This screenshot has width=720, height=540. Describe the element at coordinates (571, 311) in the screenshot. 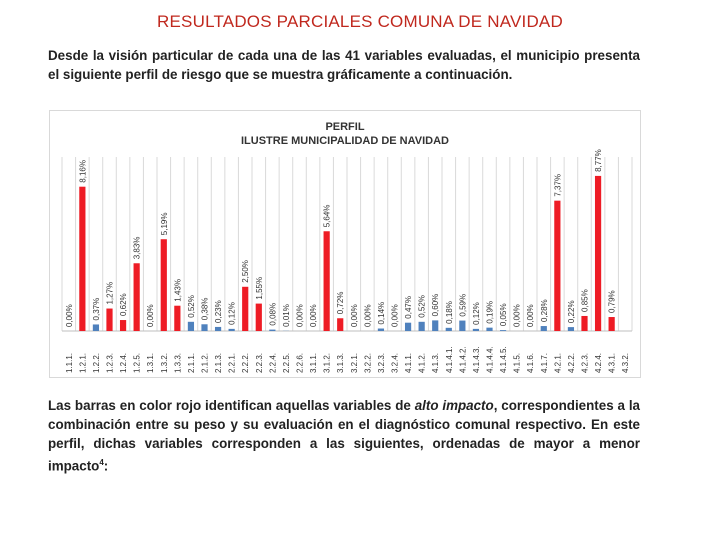

I see `data-label: 0,22%` at that location.